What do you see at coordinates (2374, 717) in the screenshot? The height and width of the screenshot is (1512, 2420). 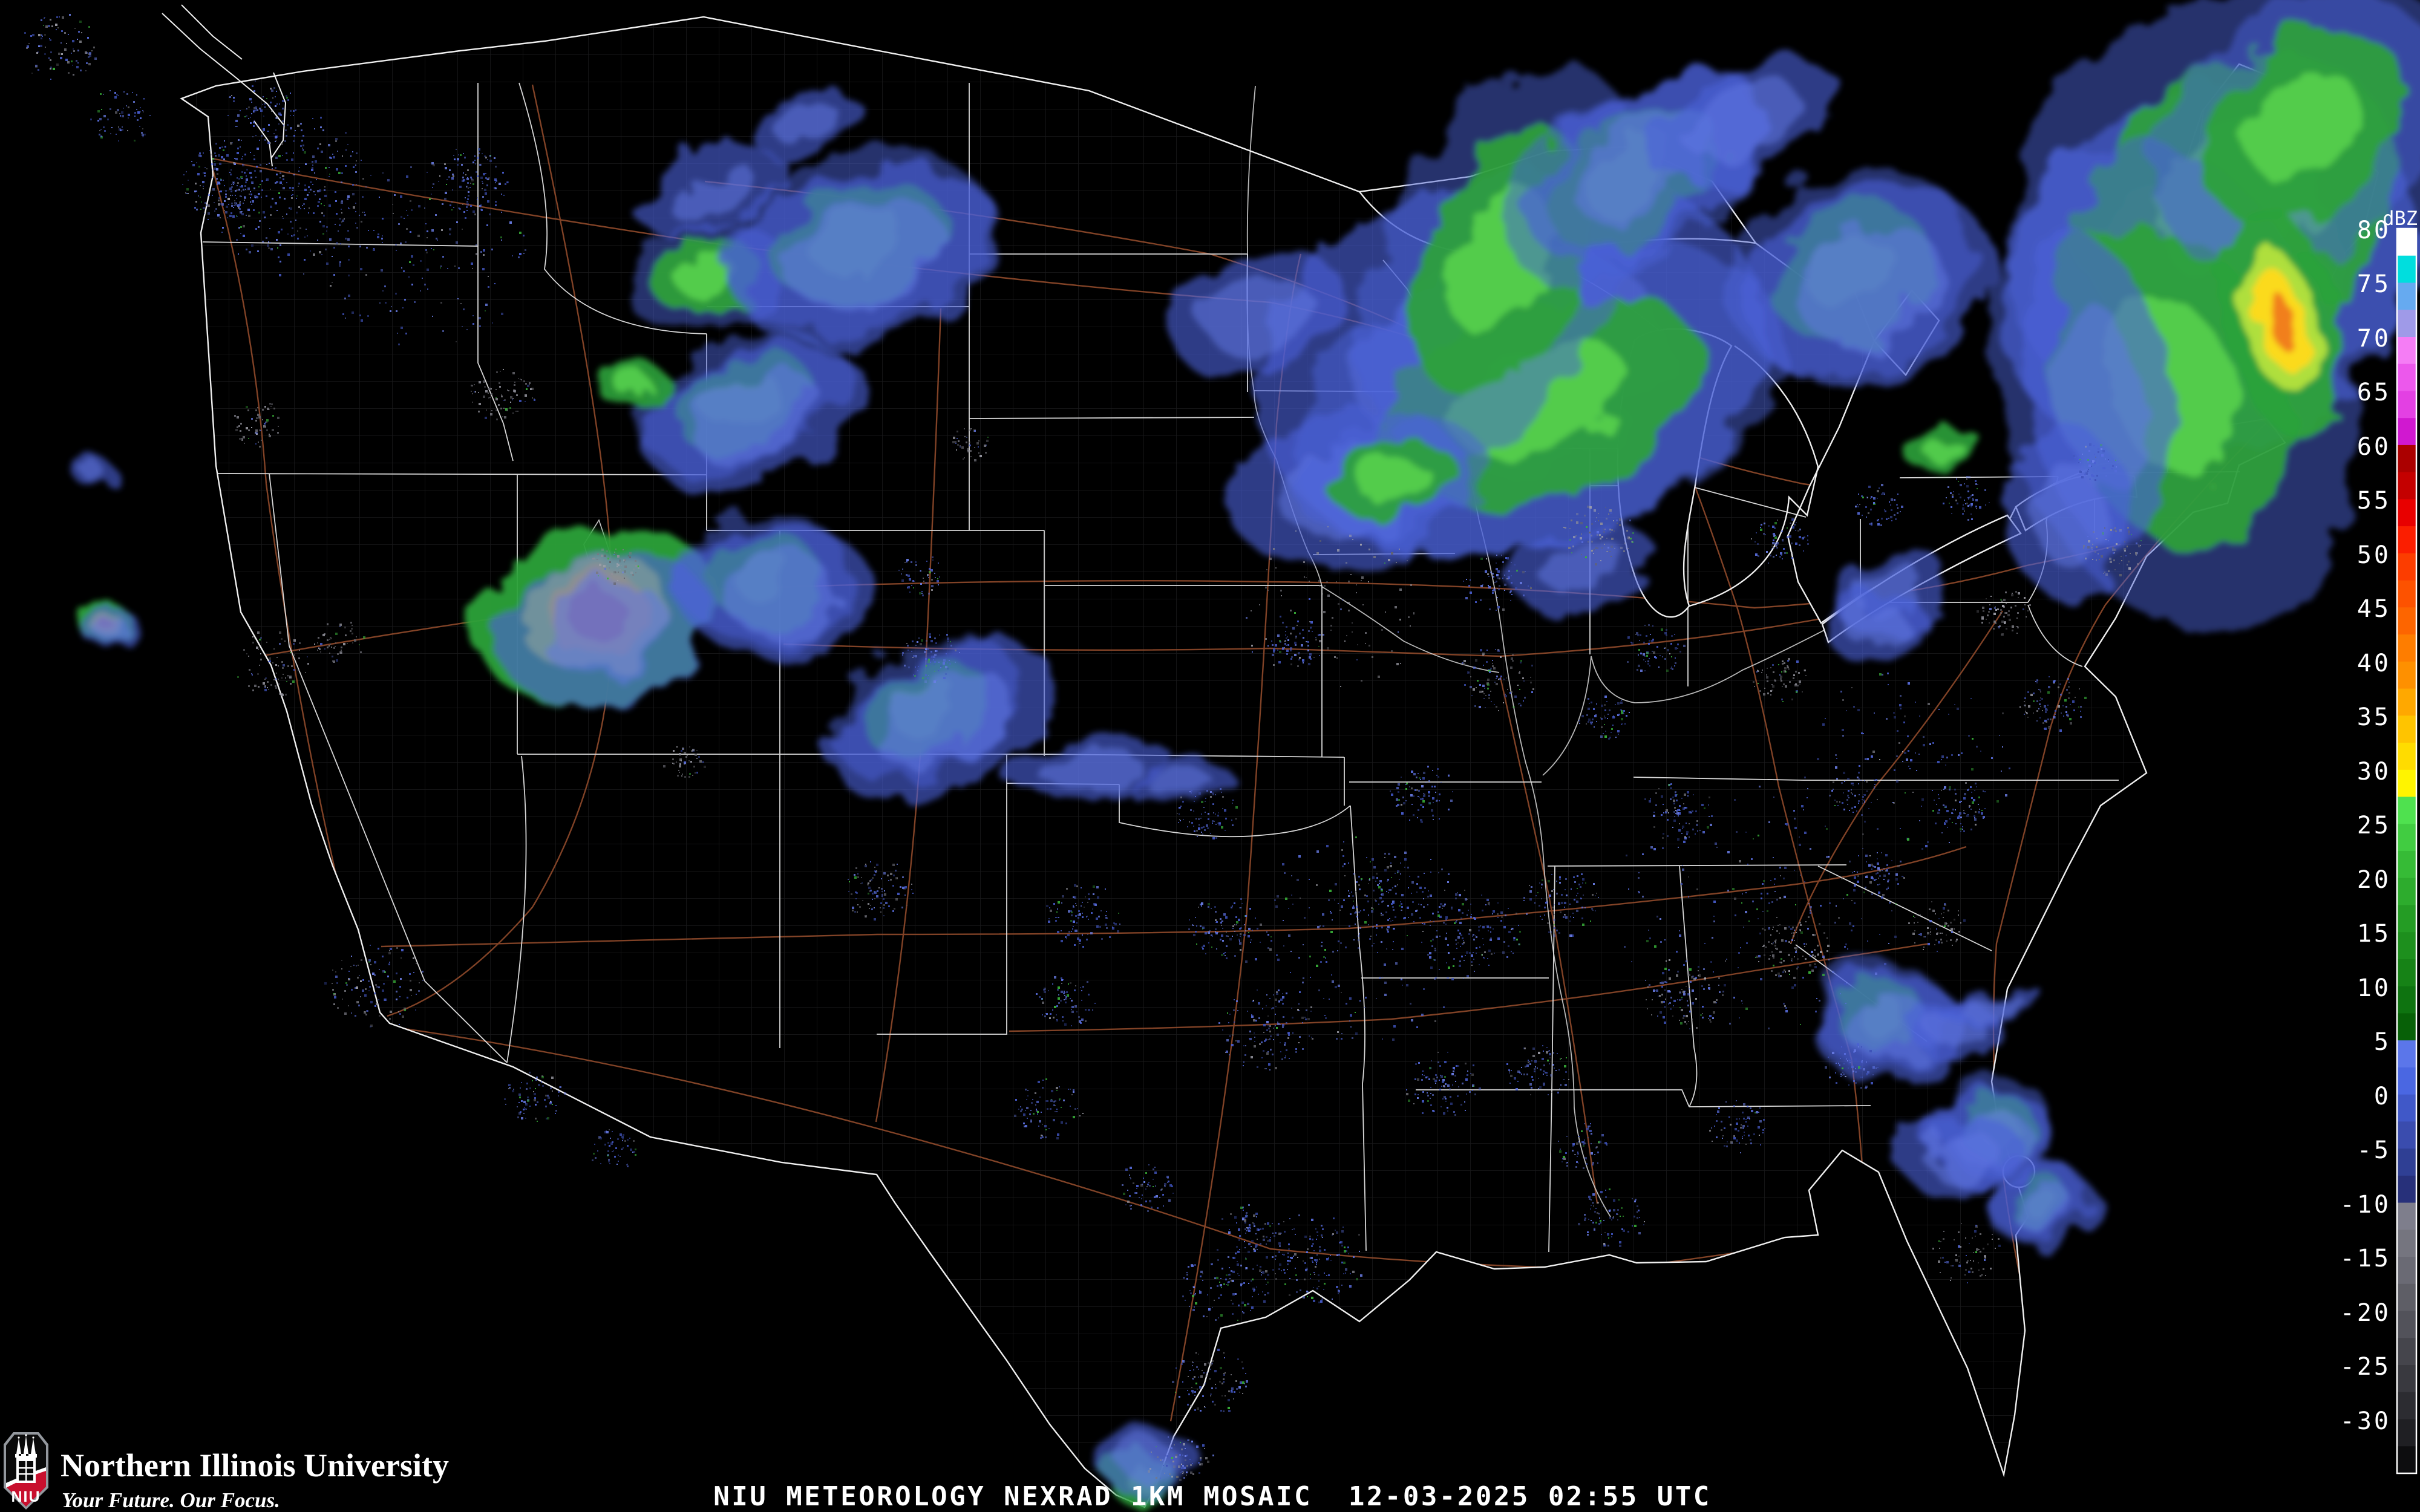 I see `colorbar-tick-label: 35` at bounding box center [2374, 717].